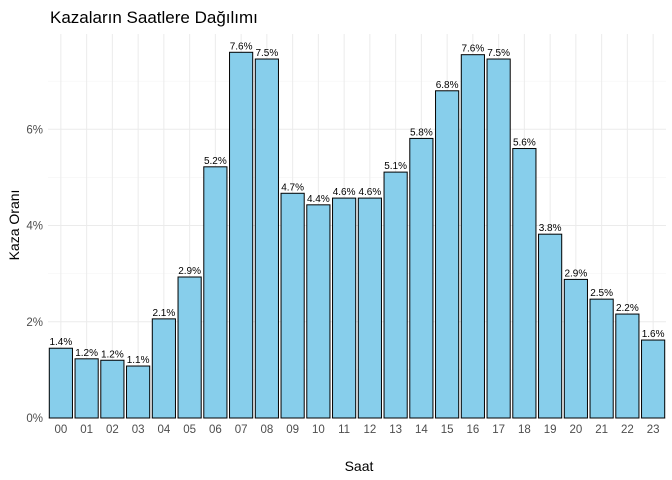 This screenshot has height=480, width=672. Describe the element at coordinates (86, 430) in the screenshot. I see `x-tick-label: 01` at that location.